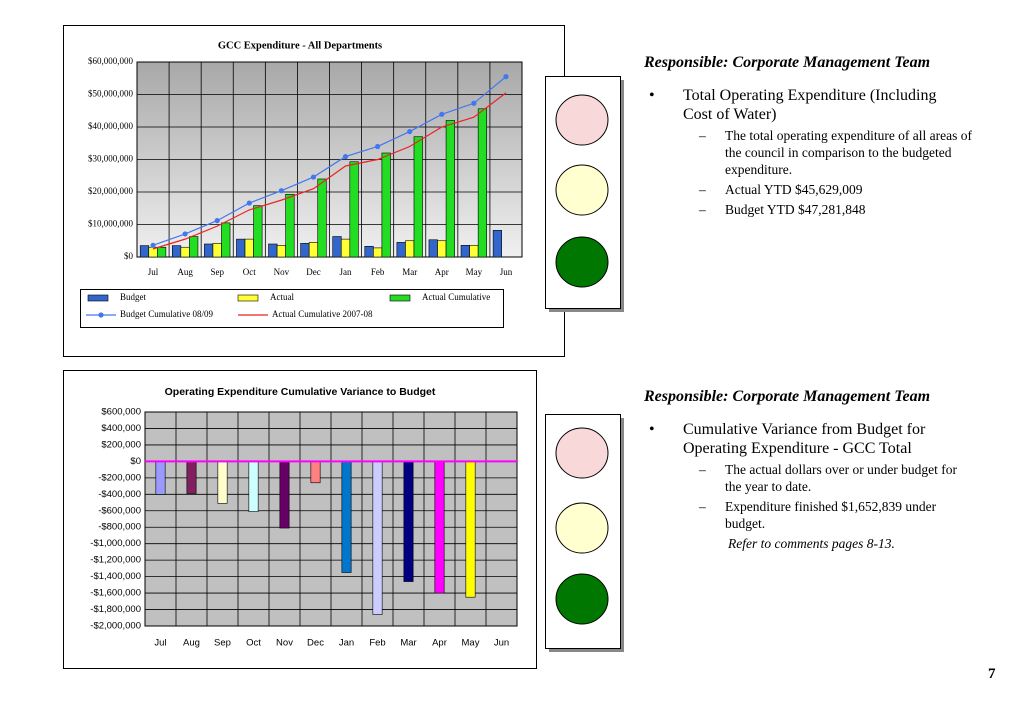  I want to click on x-tick-label: Oct, so click(249, 272).